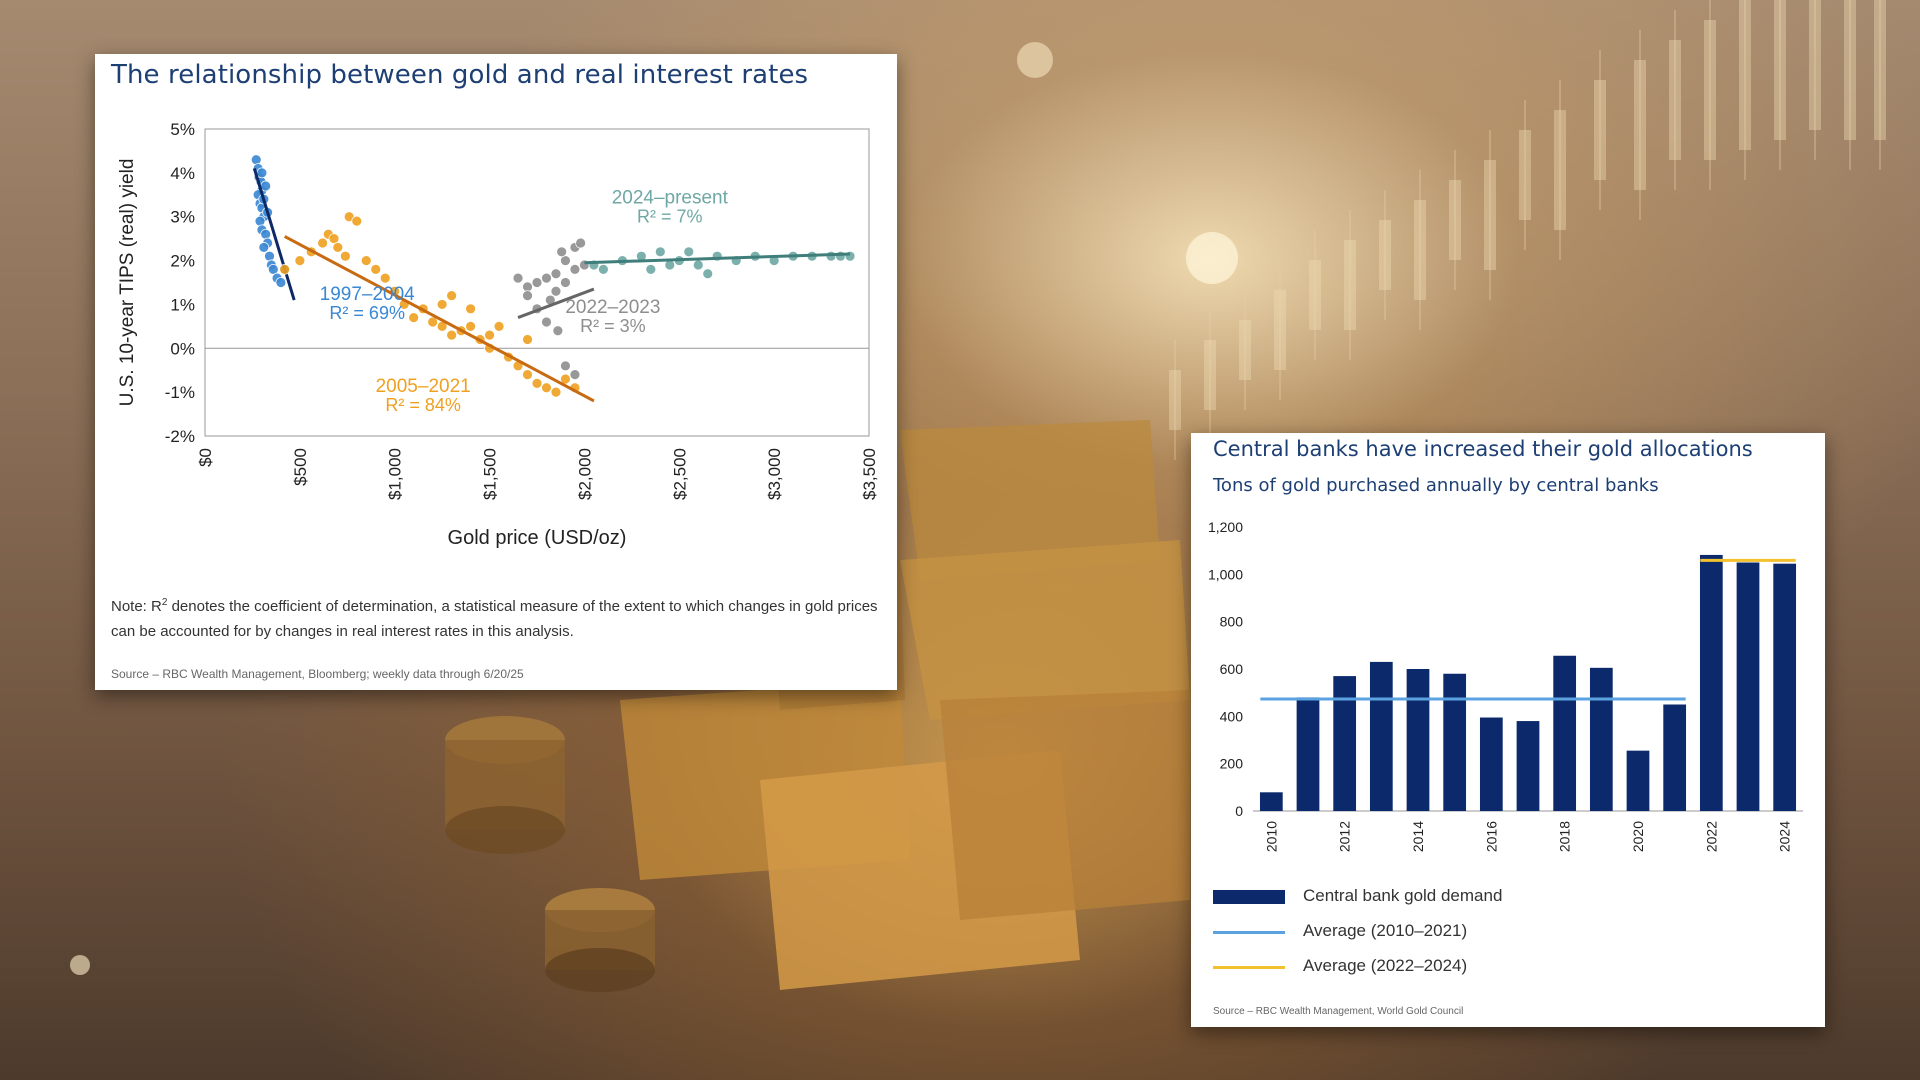  What do you see at coordinates (180, 392) in the screenshot?
I see `y-tick-label: -1%` at bounding box center [180, 392].